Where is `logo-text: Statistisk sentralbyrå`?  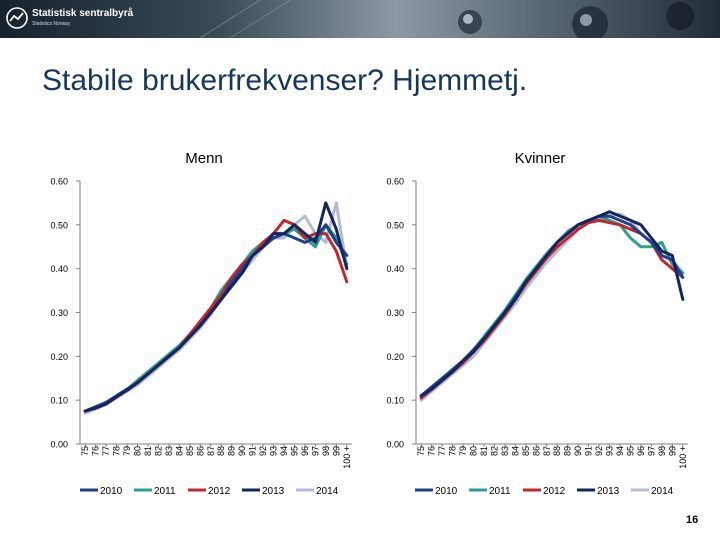 logo-text: Statistisk sentralbyrå is located at coordinates (83, 13).